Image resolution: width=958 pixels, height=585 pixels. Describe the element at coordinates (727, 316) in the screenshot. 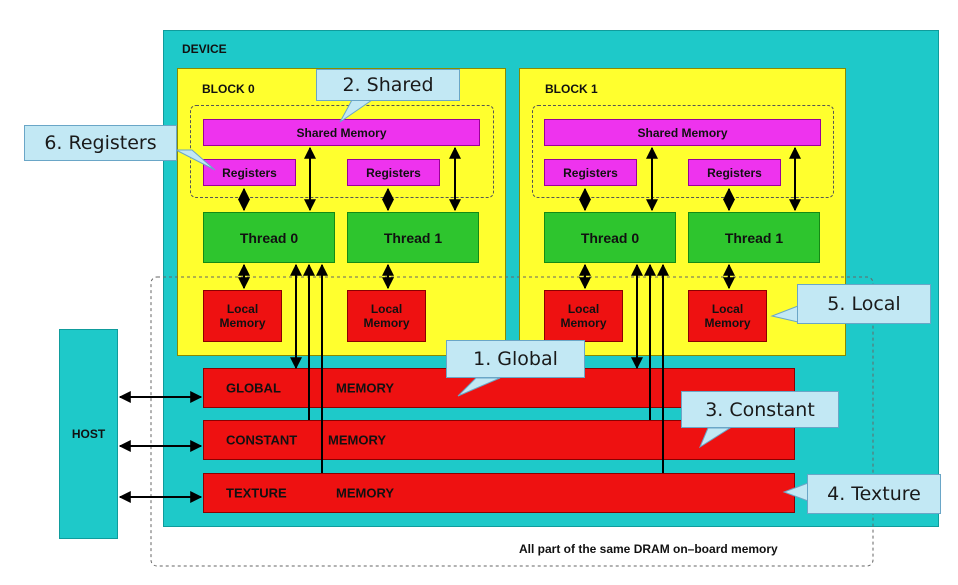

I see `block-1-local-memory-1: Local Memory` at that location.